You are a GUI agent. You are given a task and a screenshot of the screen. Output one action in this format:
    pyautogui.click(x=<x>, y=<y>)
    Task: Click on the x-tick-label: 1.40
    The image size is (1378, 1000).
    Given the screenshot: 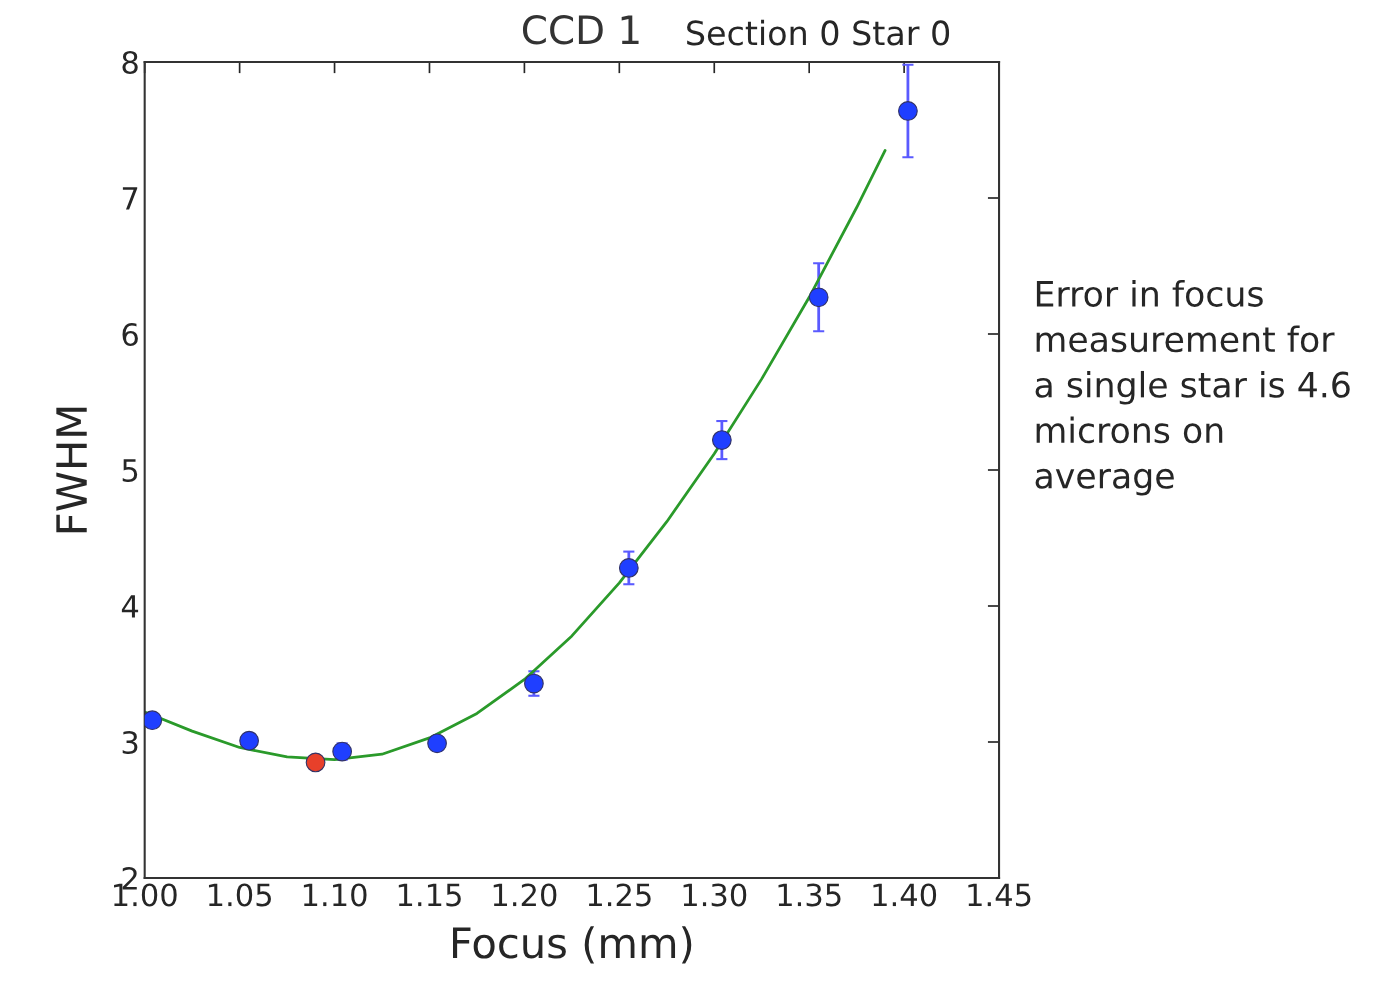 What is the action you would take?
    pyautogui.click(x=905, y=895)
    